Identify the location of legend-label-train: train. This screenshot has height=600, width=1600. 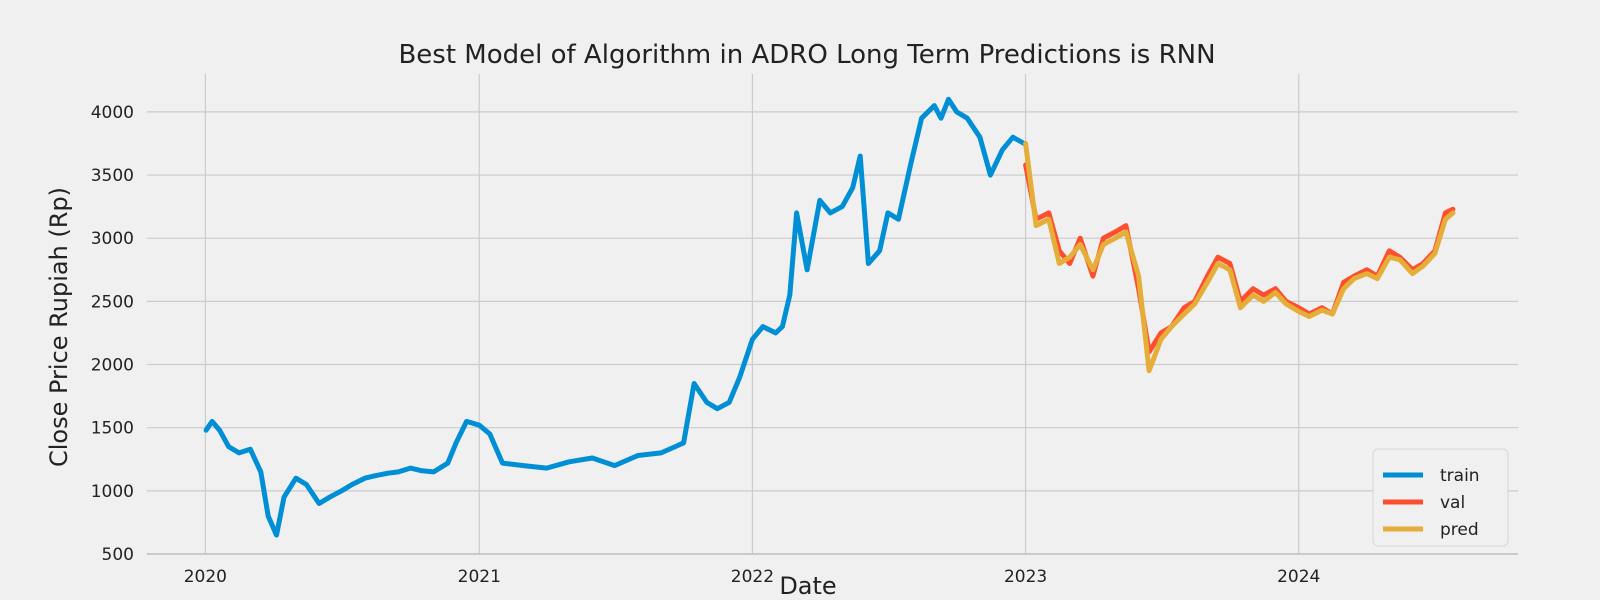
(1460, 476).